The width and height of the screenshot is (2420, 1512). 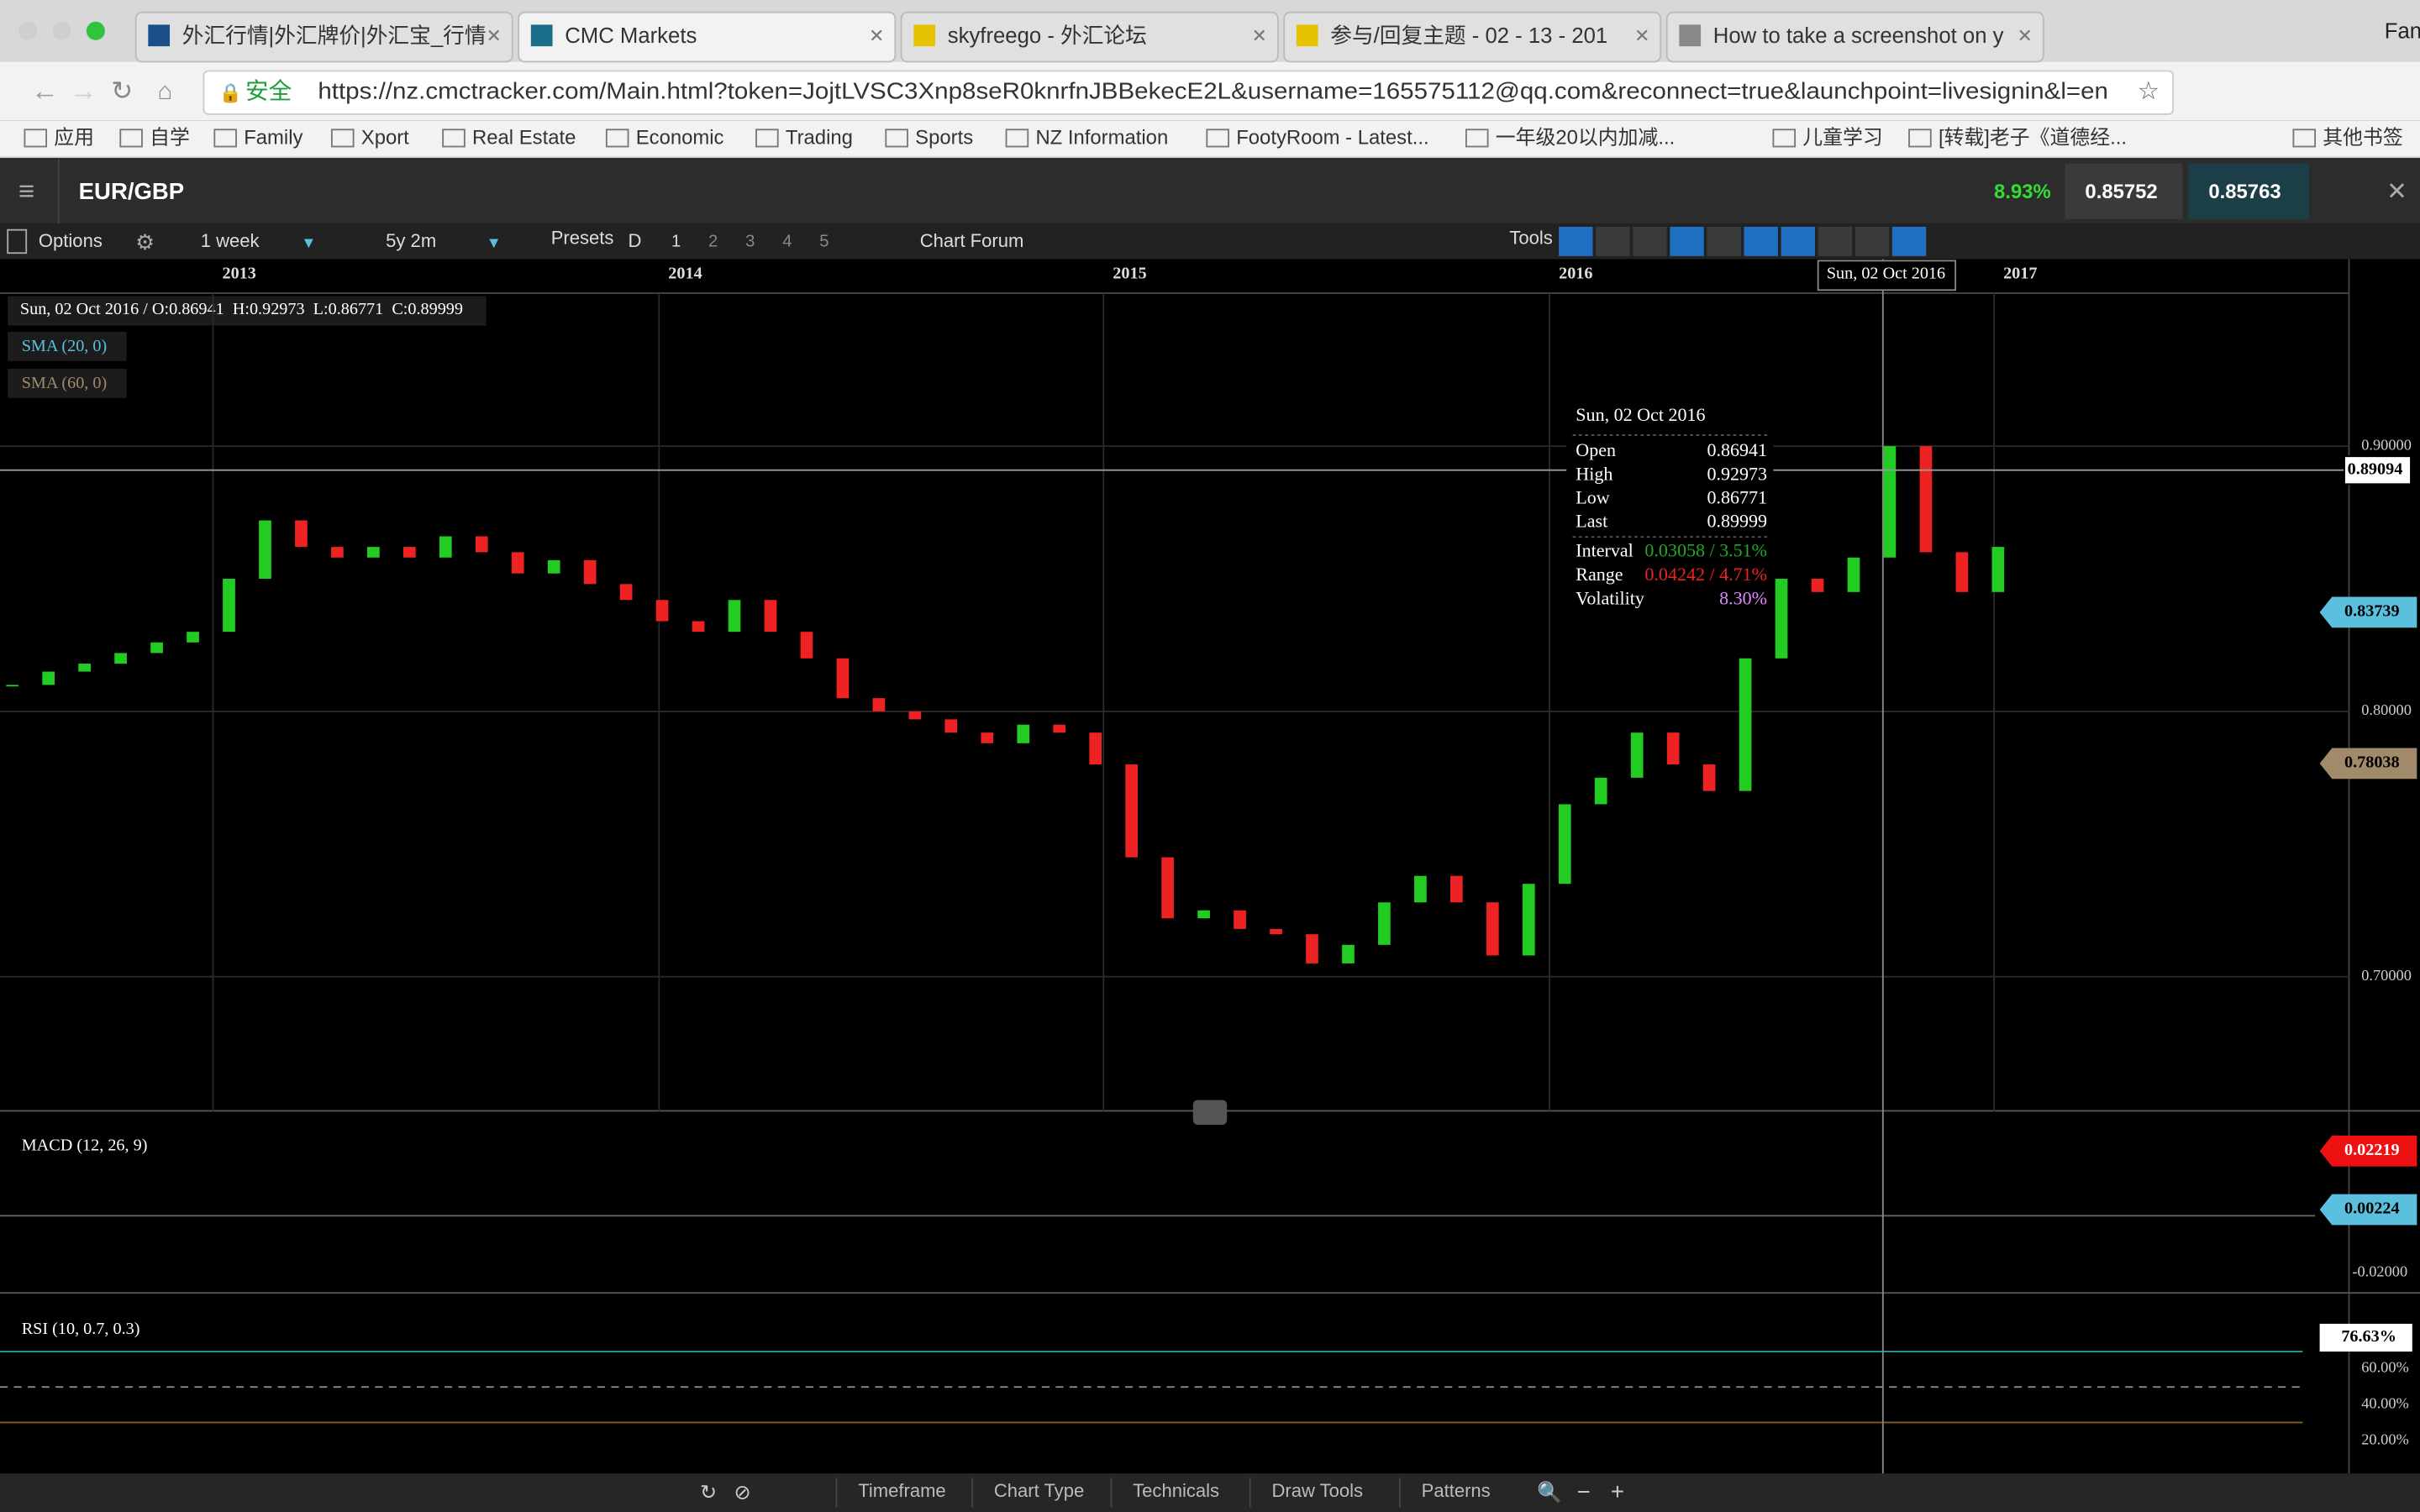 I want to click on sell-price: 0.85752, so click(x=2121, y=192).